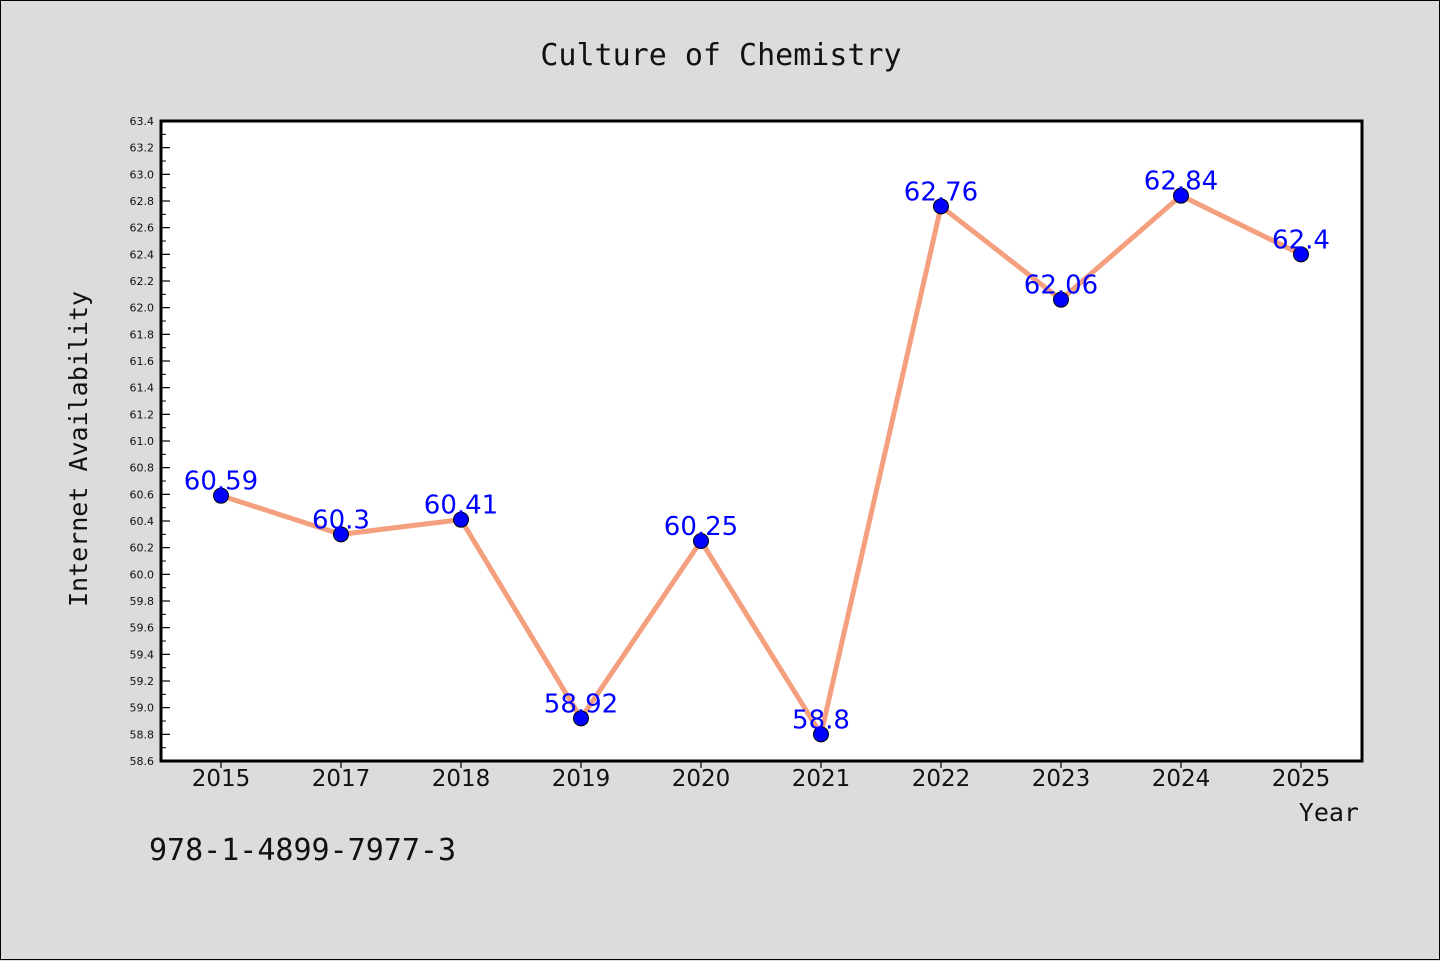  What do you see at coordinates (142, 201) in the screenshot?
I see `y-tick-label: 62.8` at bounding box center [142, 201].